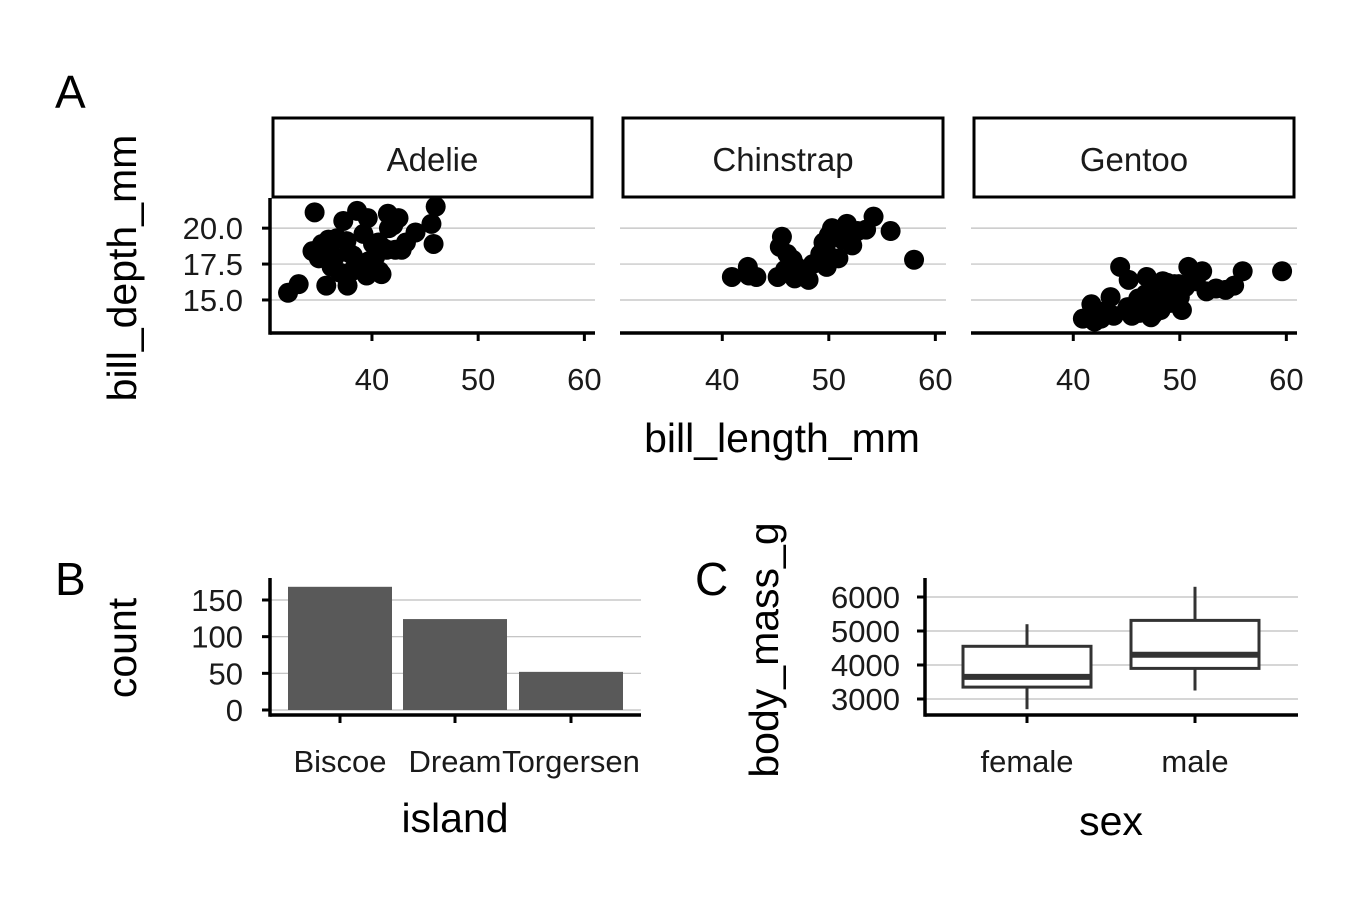 This screenshot has width=1350, height=900. Describe the element at coordinates (217, 637) in the screenshot. I see `y-tick-label: 100` at that location.